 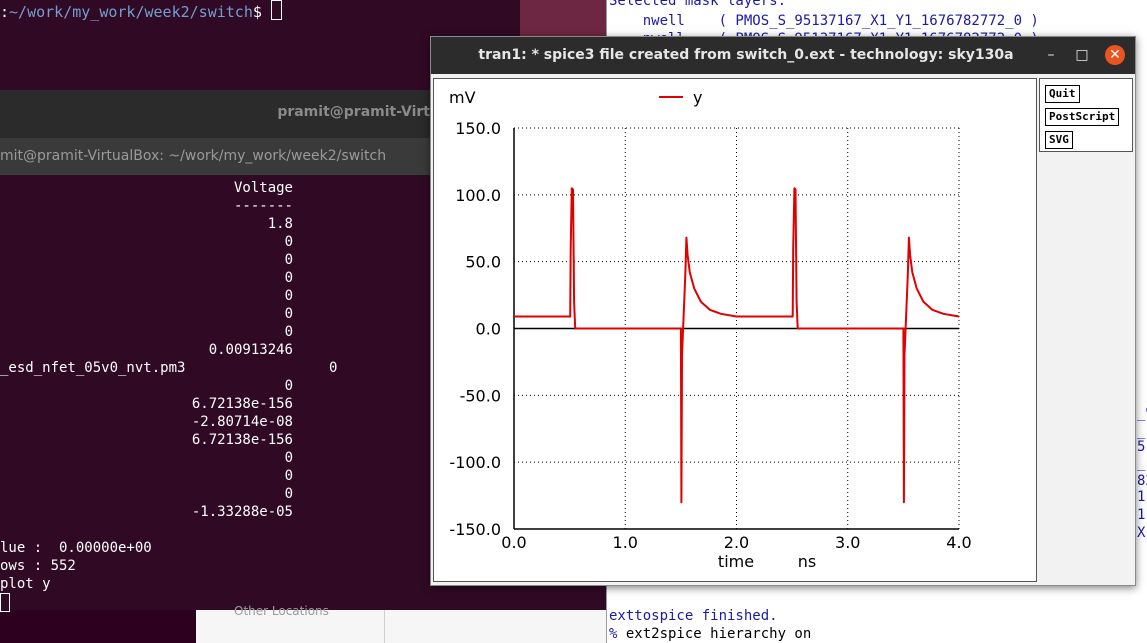 What do you see at coordinates (384, 626) in the screenshot?
I see `divider` at bounding box center [384, 626].